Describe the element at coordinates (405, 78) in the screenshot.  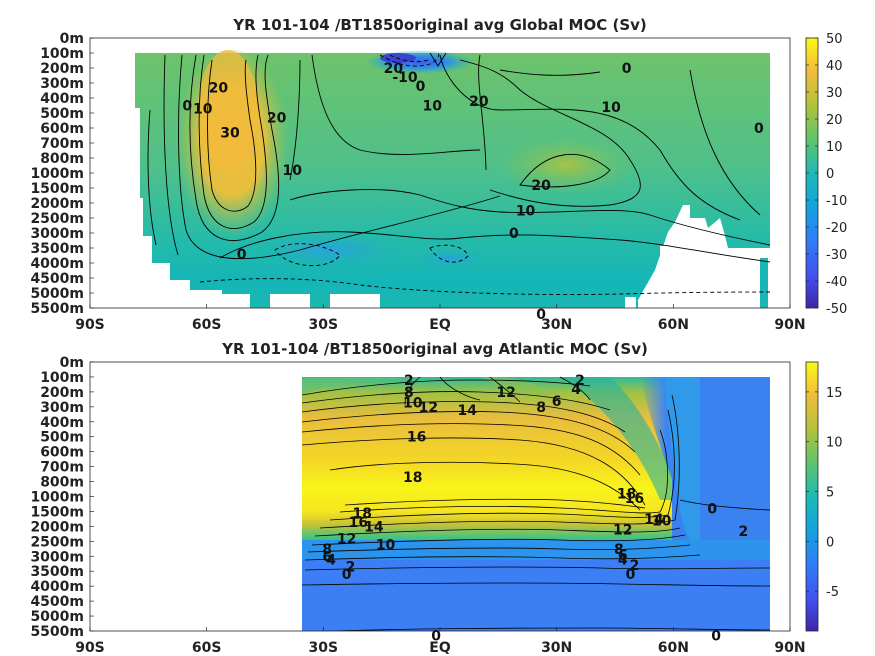
I see `contour-label: -10` at that location.